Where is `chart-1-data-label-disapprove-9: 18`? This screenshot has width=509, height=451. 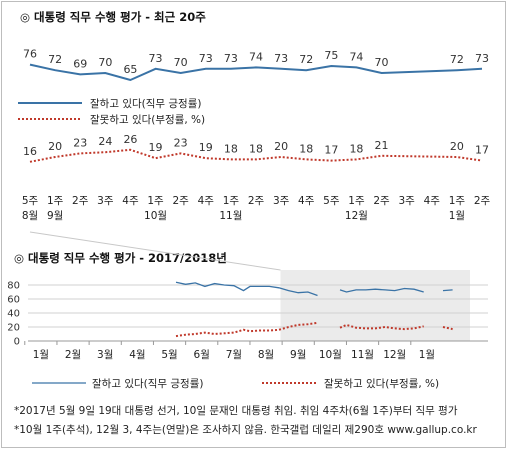
chart-1-data-label-disapprove-9: 18 is located at coordinates (256, 148).